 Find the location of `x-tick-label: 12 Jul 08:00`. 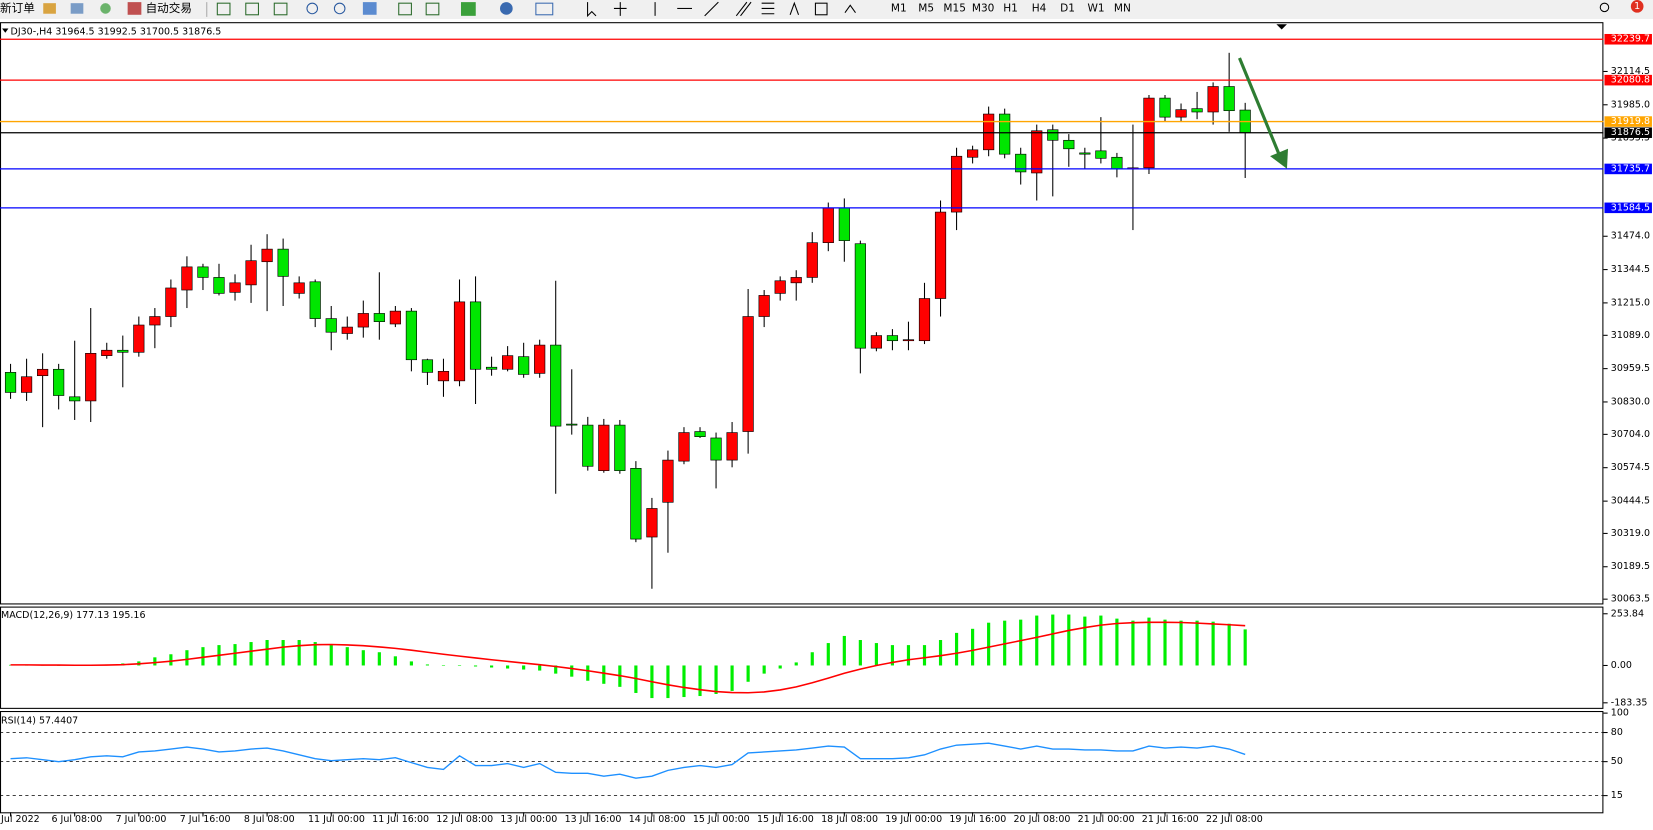

x-tick-label: 12 Jul 08:00 is located at coordinates (464, 819).